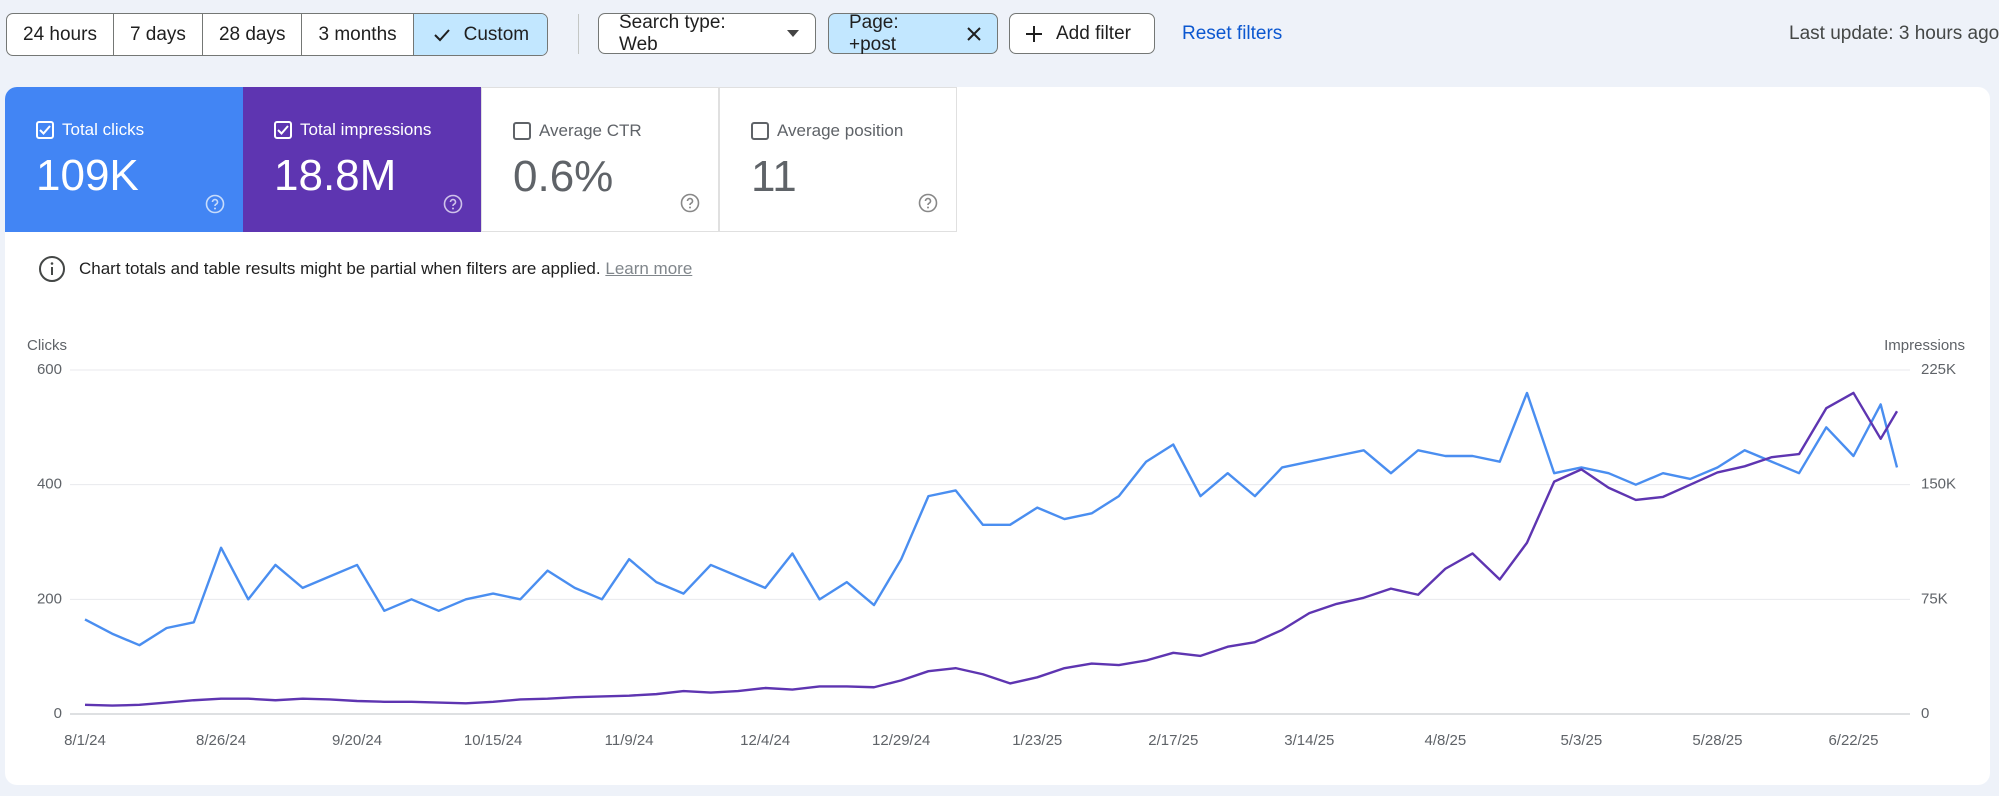  What do you see at coordinates (158, 34) in the screenshot?
I see `range-button: 7 days` at bounding box center [158, 34].